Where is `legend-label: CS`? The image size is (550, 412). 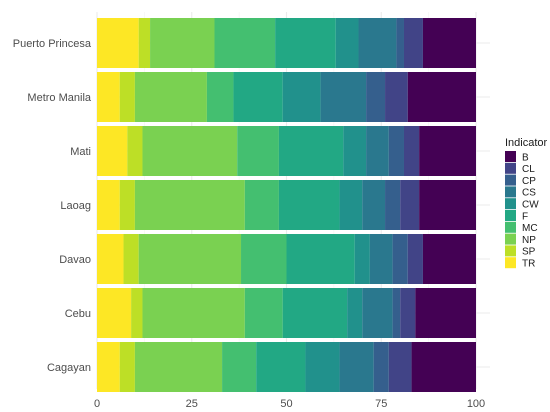 legend-label: CS is located at coordinates (529, 193).